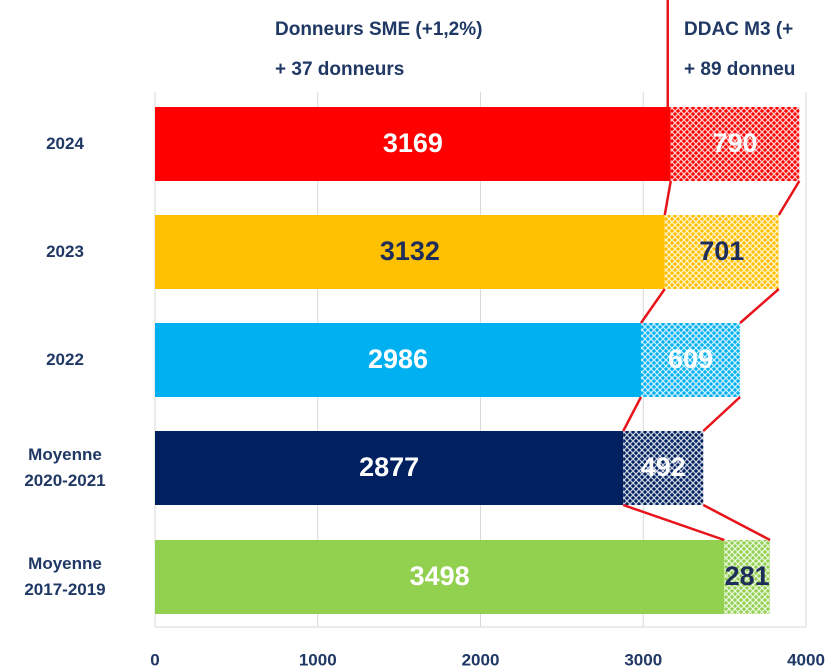  What do you see at coordinates (643, 659) in the screenshot?
I see `x-tick-label: 3000` at bounding box center [643, 659].